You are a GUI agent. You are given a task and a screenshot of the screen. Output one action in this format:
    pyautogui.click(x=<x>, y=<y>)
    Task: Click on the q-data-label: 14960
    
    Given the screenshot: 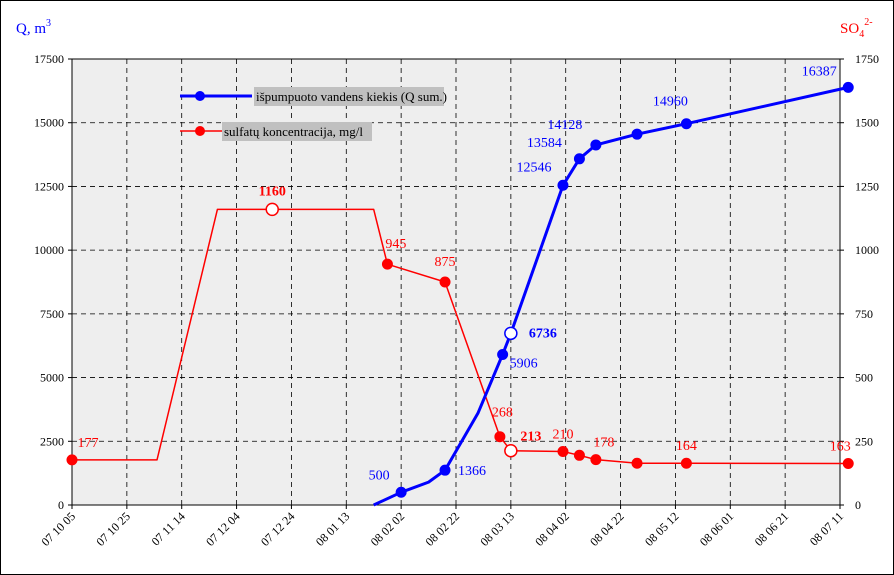 What is the action you would take?
    pyautogui.click(x=670, y=102)
    